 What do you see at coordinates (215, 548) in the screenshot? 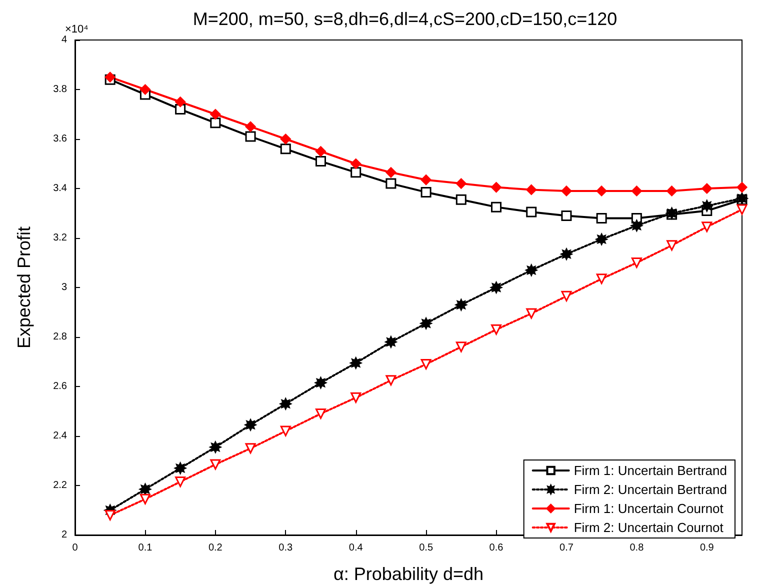
I see `x-tick-label: 0.2` at bounding box center [215, 548].